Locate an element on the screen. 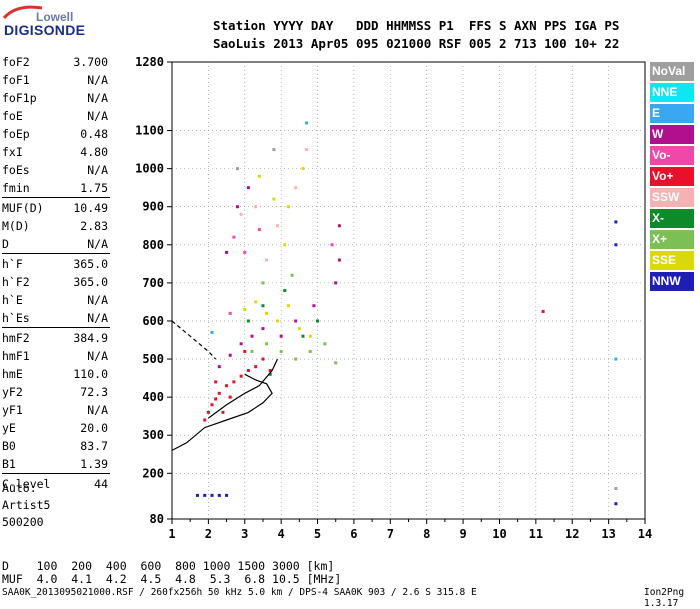 Image resolution: width=700 pixels, height=609 pixels. x-tick-label: 2 is located at coordinates (208, 534).